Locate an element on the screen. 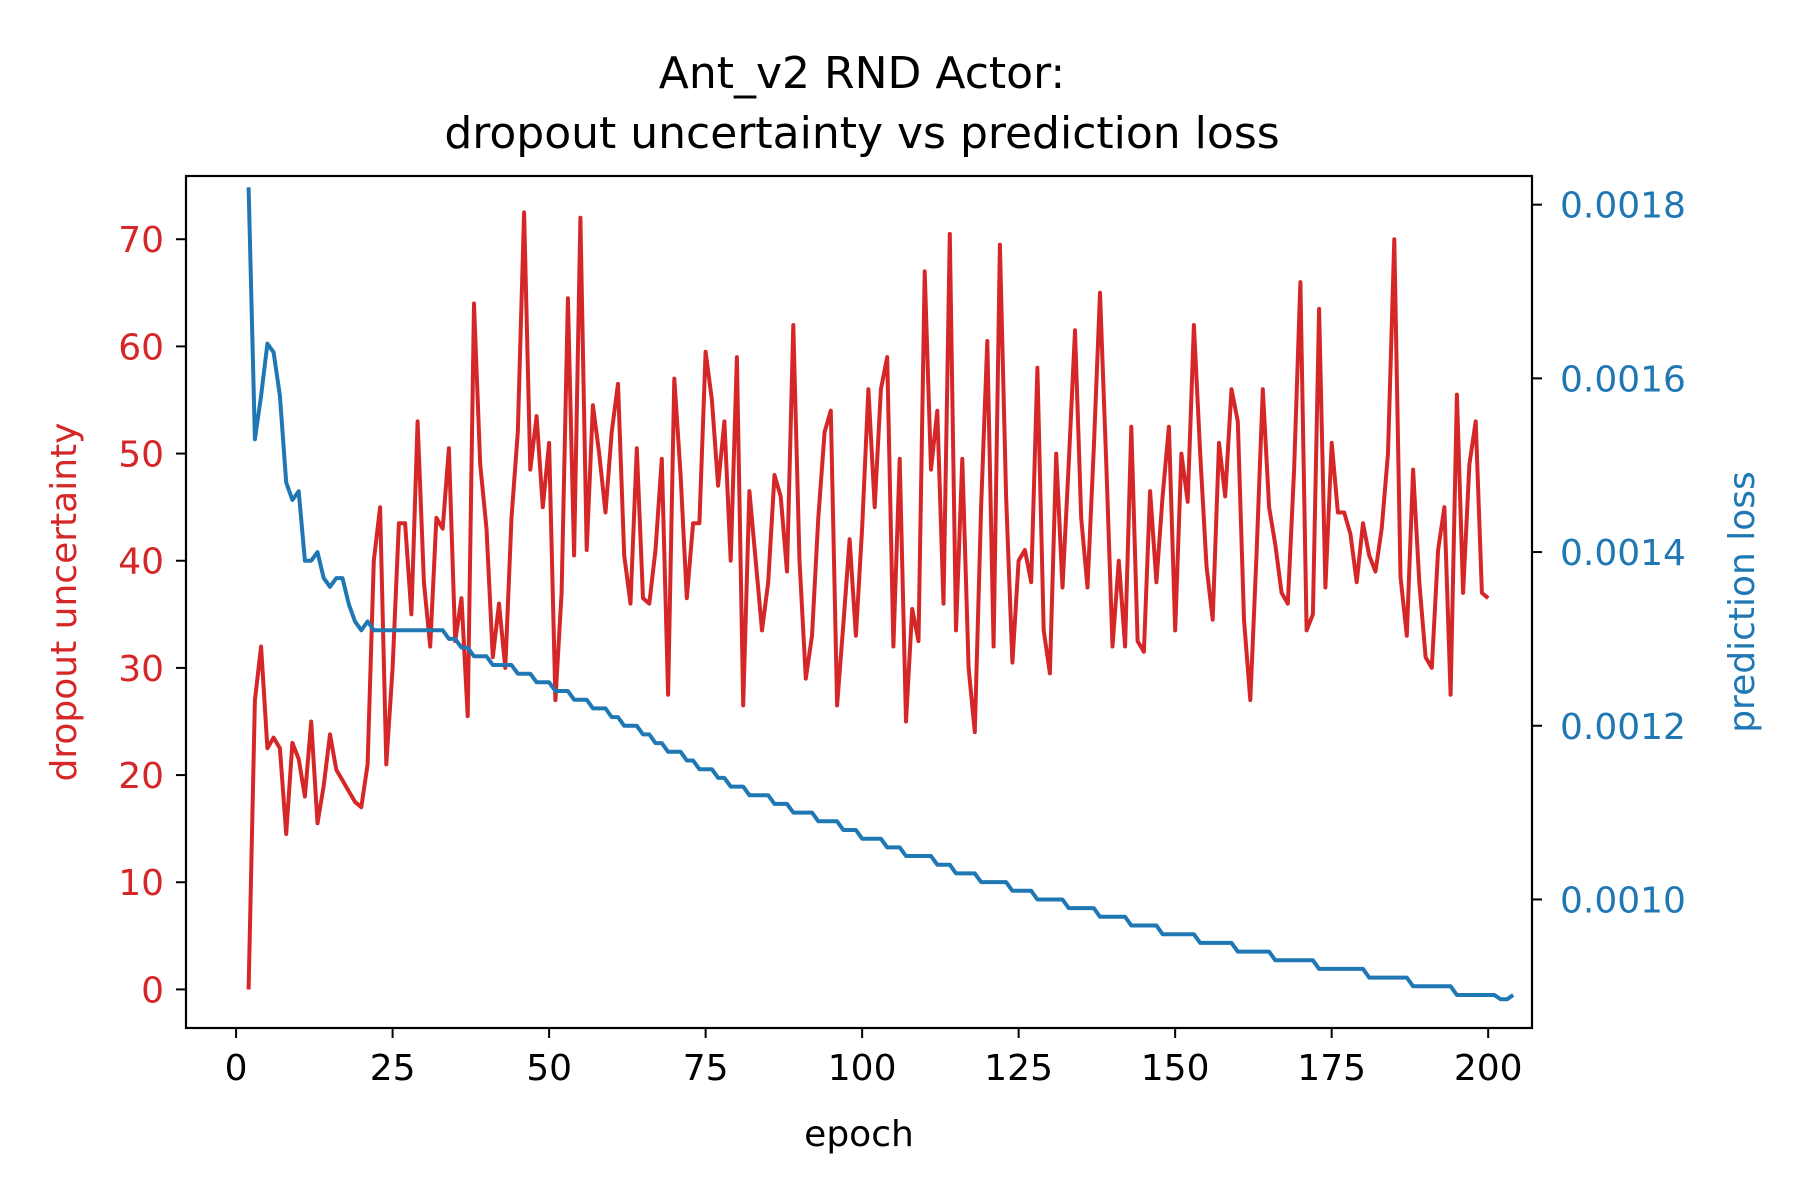 Image resolution: width=1800 pixels, height=1200 pixels. left-tick-label: 50 is located at coordinates (141, 455).